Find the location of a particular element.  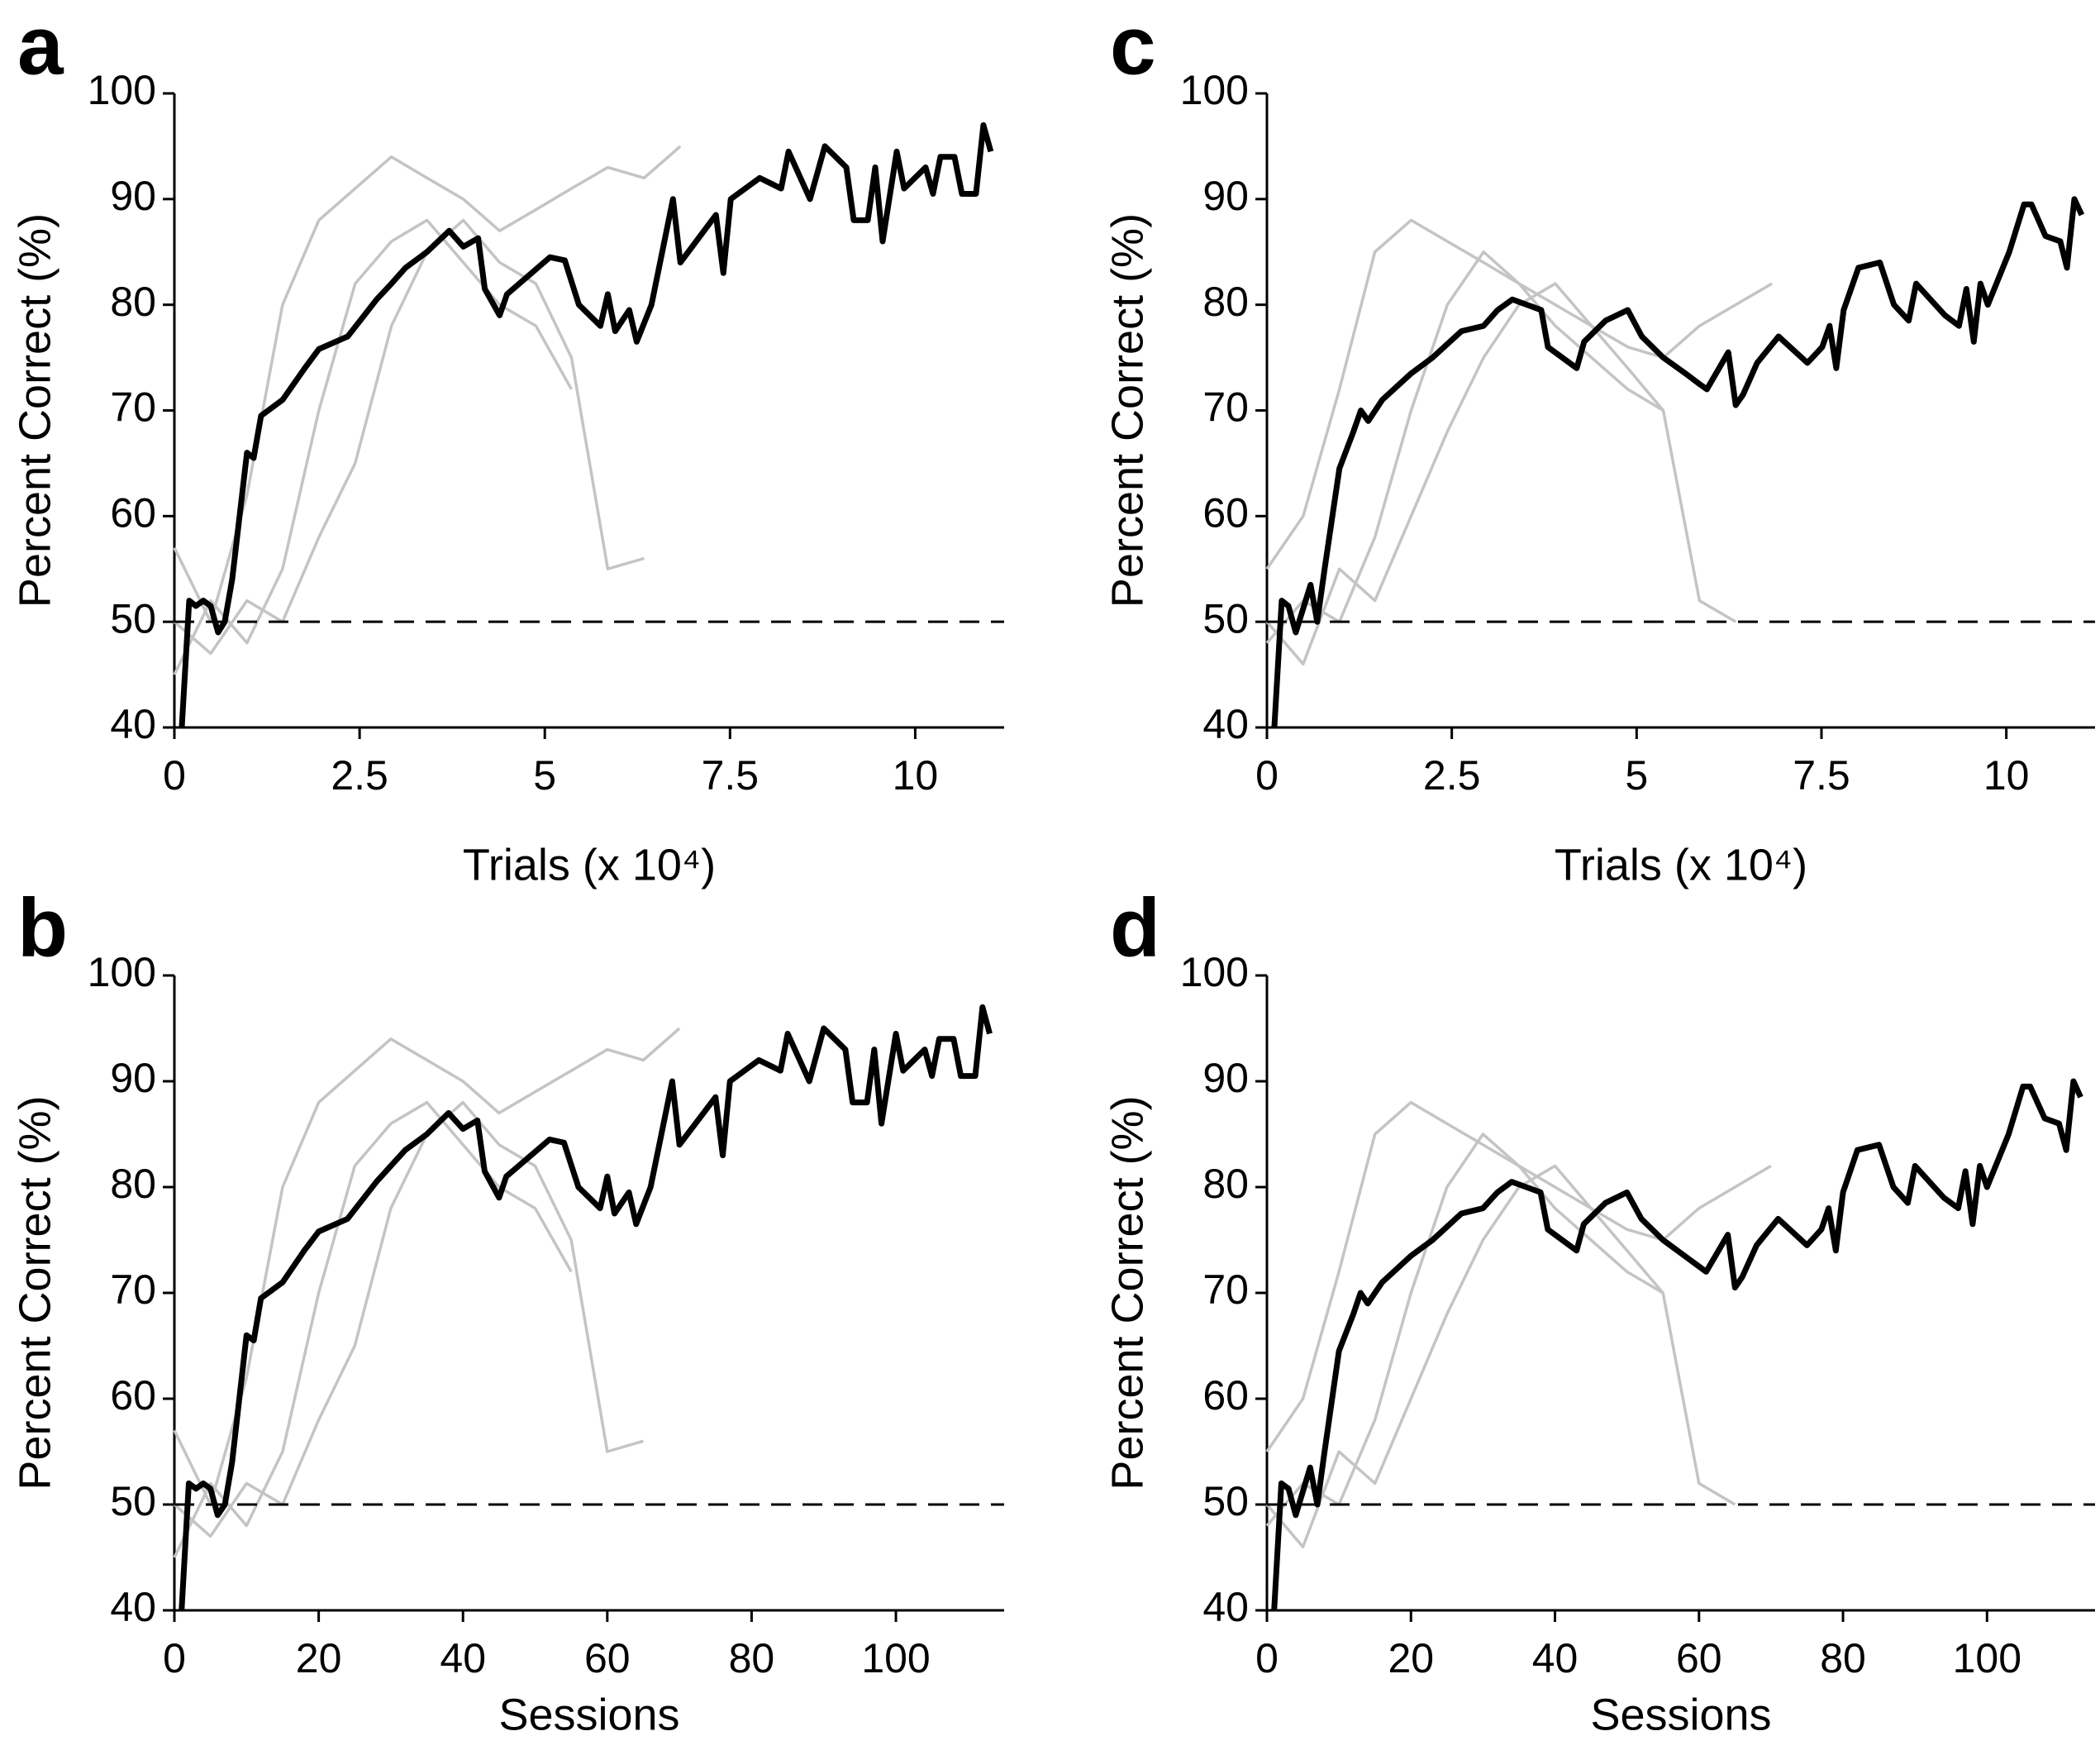

panel-label: c is located at coordinates (1133, 46).